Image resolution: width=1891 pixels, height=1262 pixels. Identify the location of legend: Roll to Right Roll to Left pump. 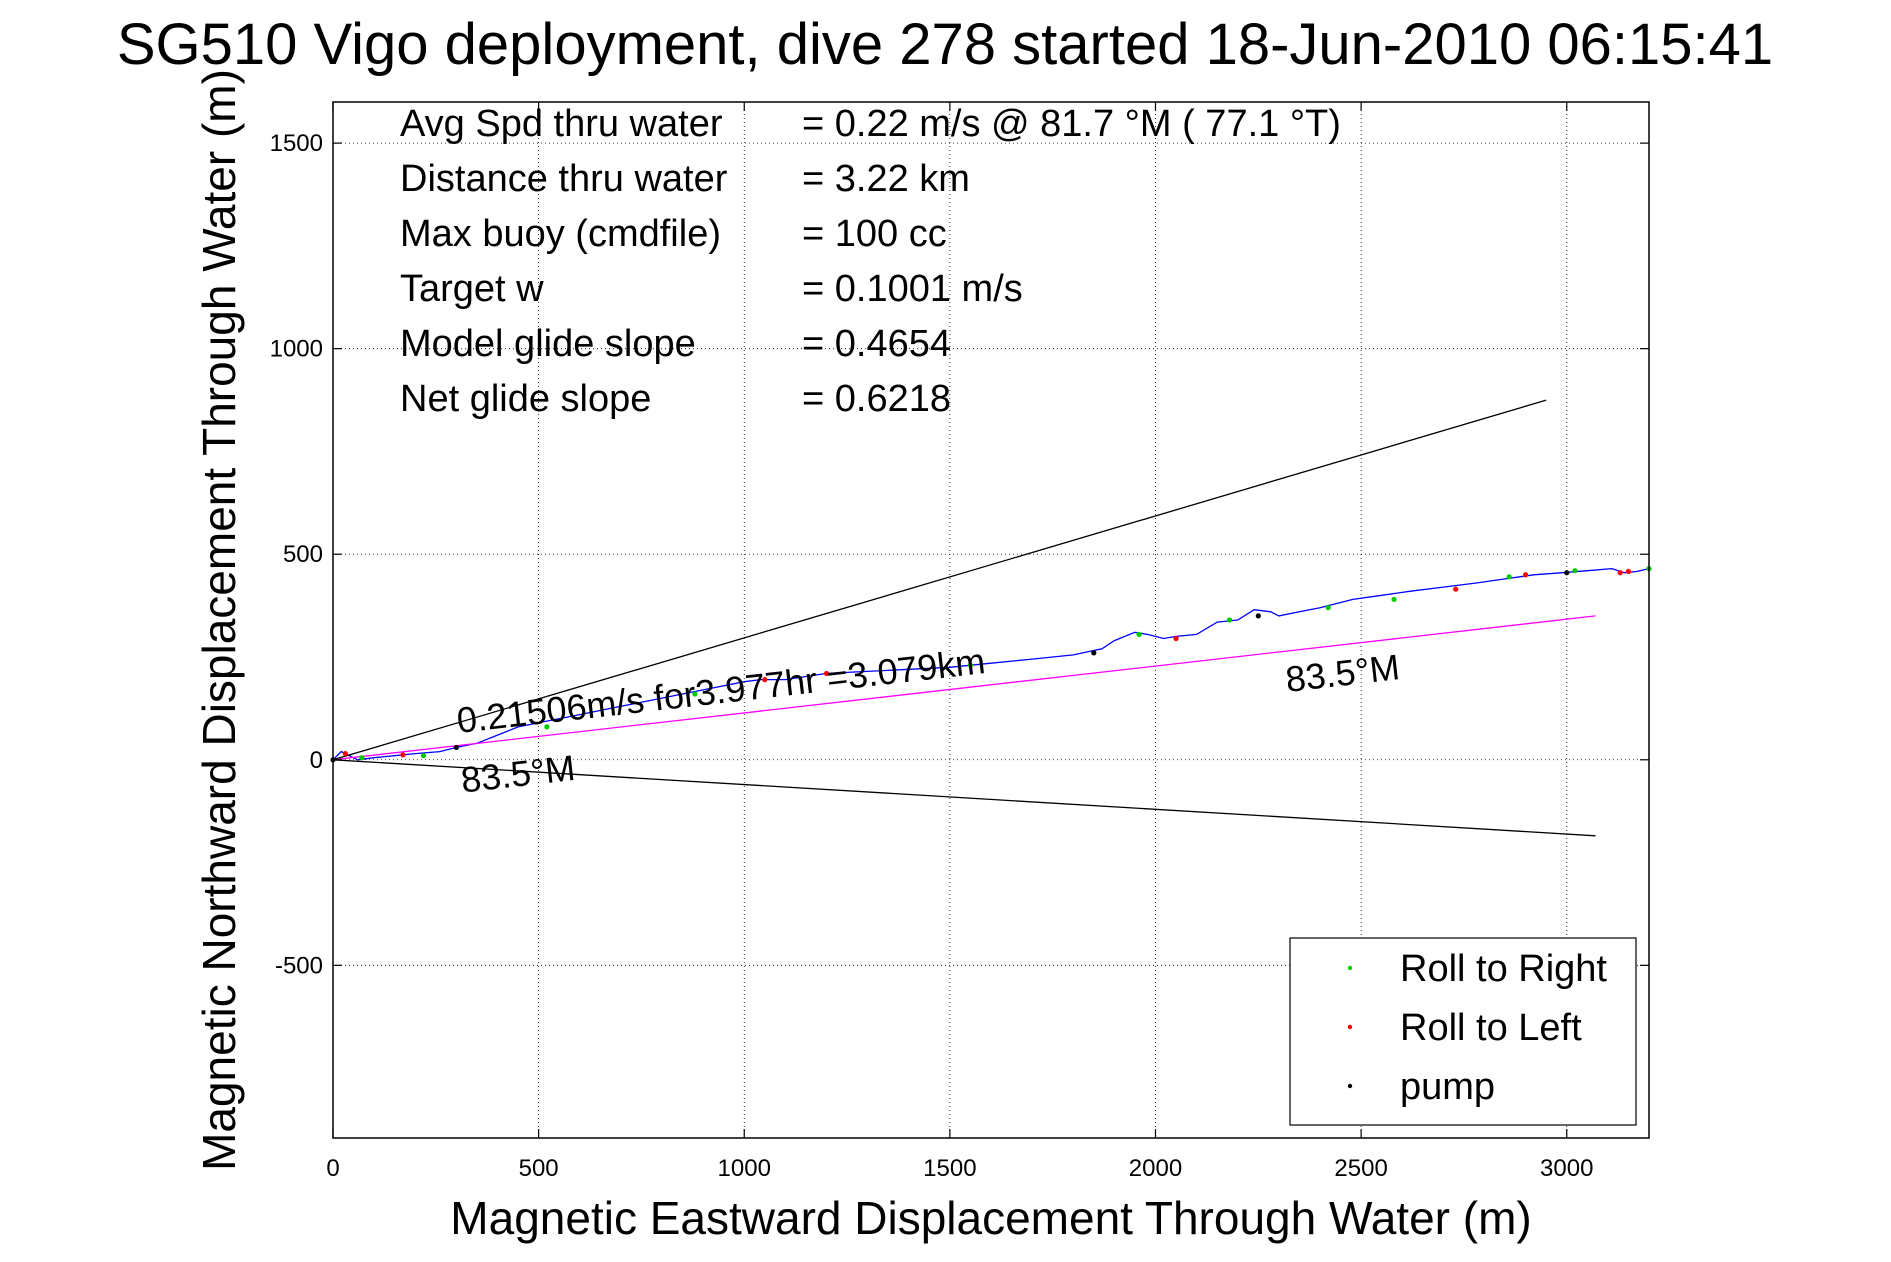
(1463, 1031).